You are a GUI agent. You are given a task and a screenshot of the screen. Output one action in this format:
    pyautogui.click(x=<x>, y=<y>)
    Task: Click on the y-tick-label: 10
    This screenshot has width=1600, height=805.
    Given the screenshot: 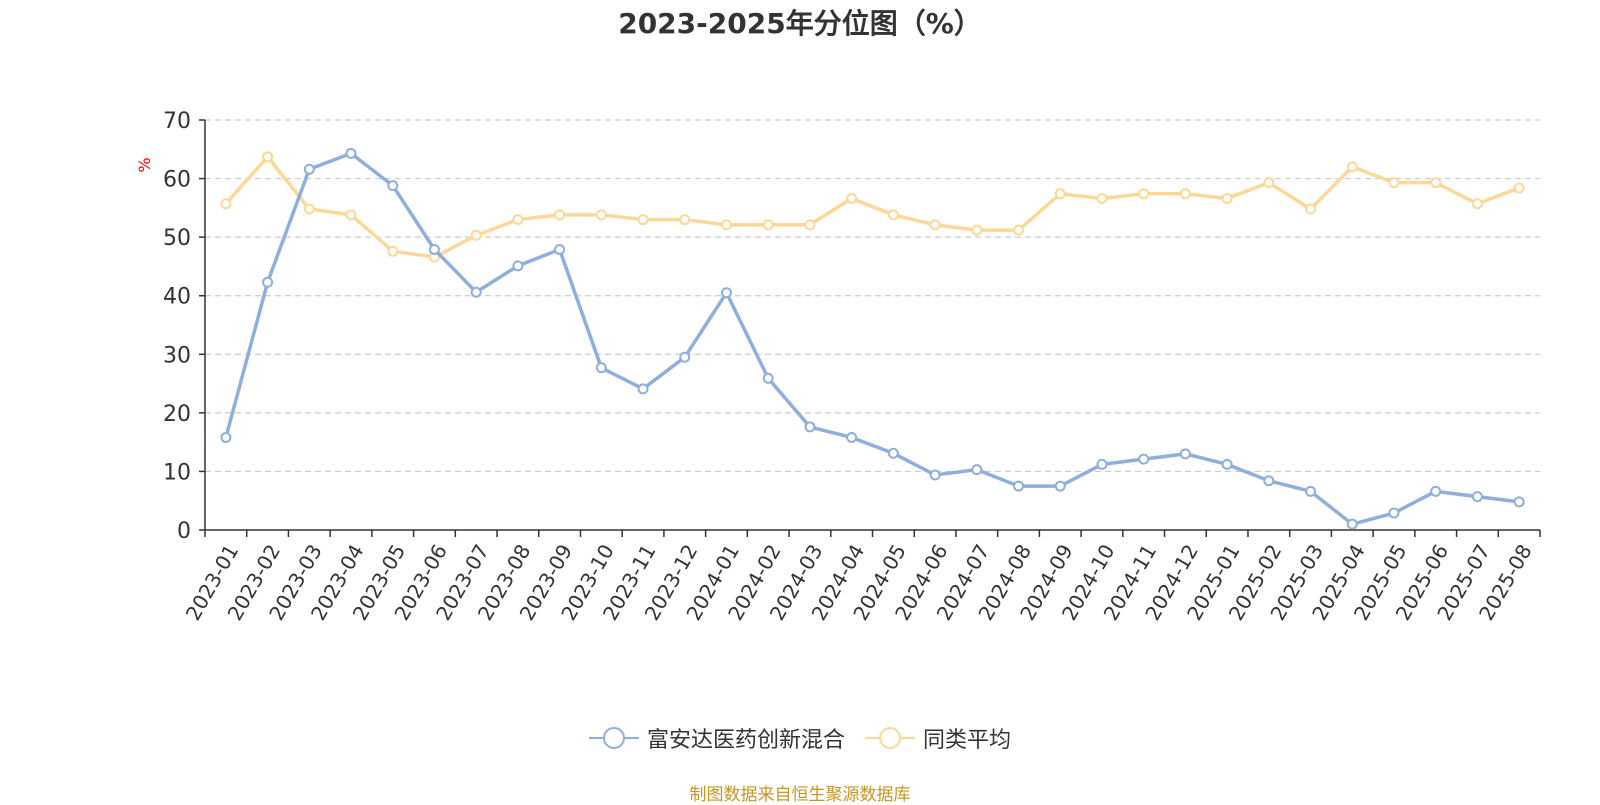 What is the action you would take?
    pyautogui.click(x=177, y=472)
    